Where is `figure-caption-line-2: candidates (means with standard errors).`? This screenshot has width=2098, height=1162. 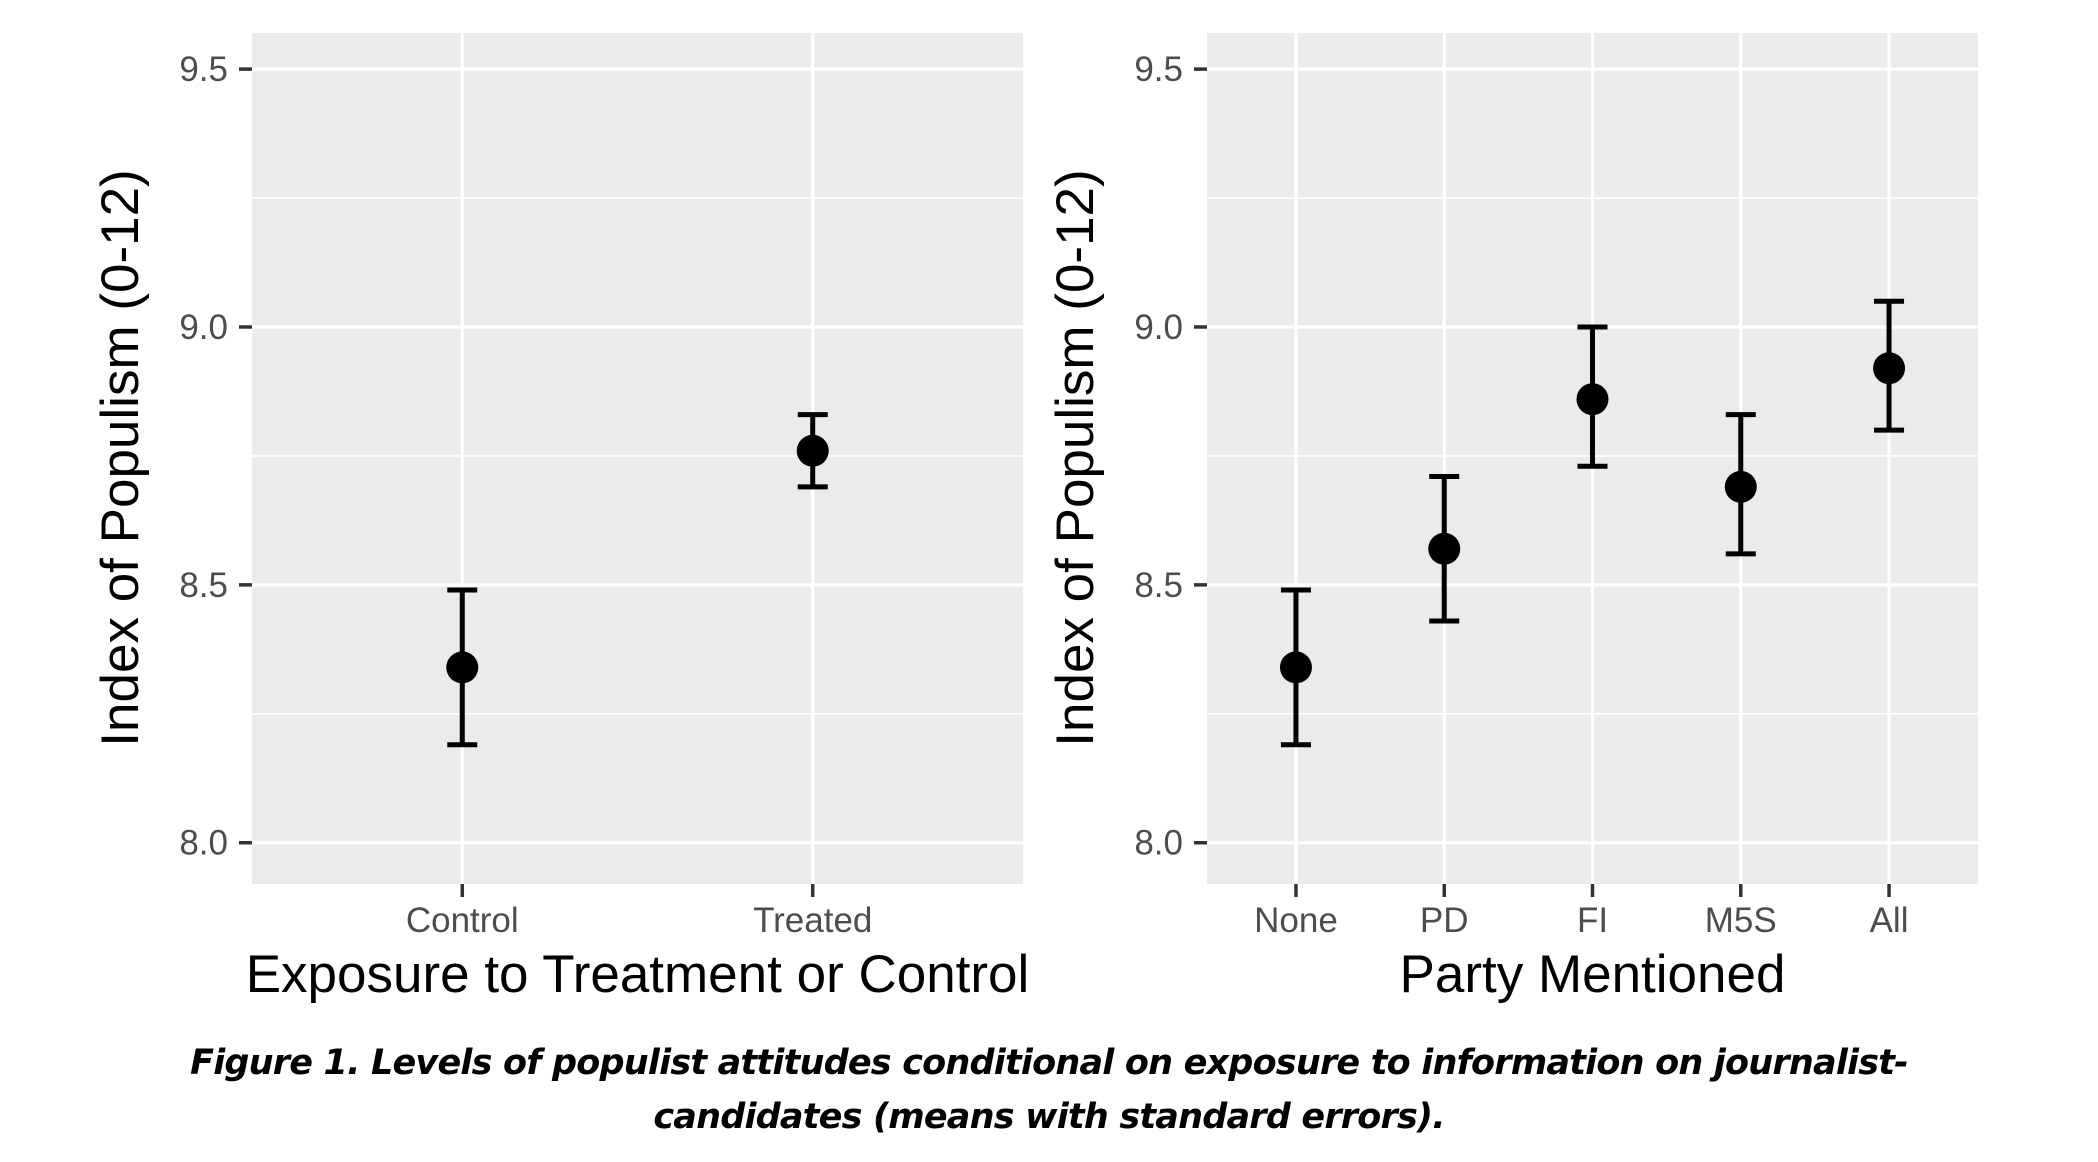
figure-caption-line-2: candidates (means with standard errors). is located at coordinates (1049, 1117).